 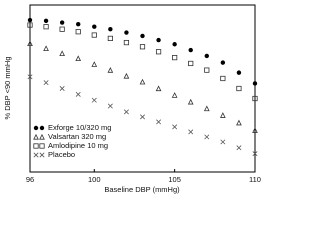 I want to click on legend-label: Valsartan 320 mg, so click(x=77, y=136).